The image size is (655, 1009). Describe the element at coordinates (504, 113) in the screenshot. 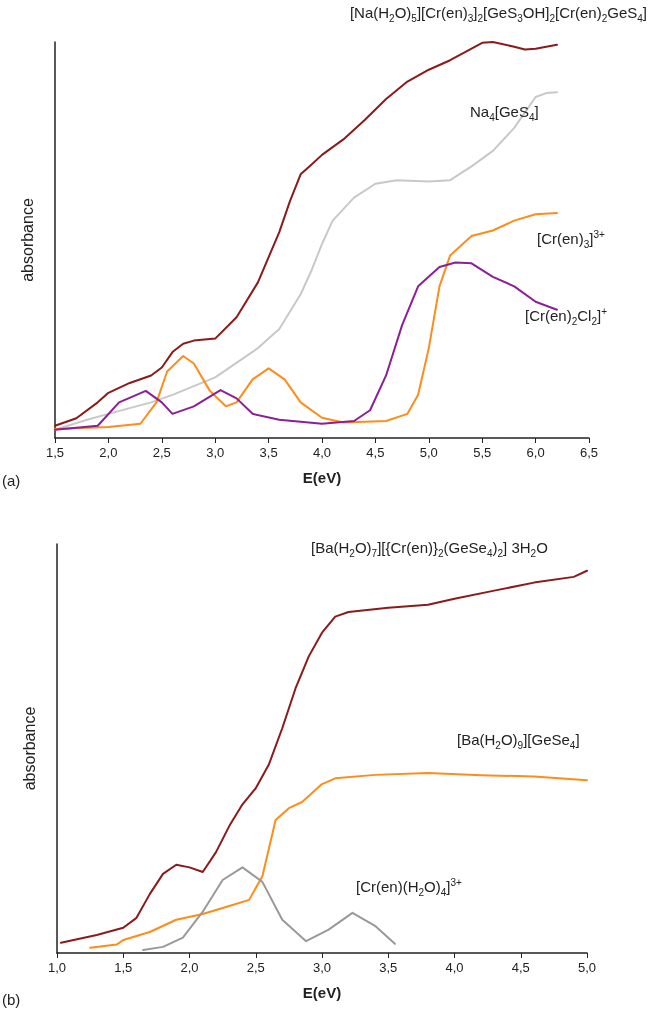

I see `series-label: Na$_{4}$[GeS$_{4}$]` at that location.